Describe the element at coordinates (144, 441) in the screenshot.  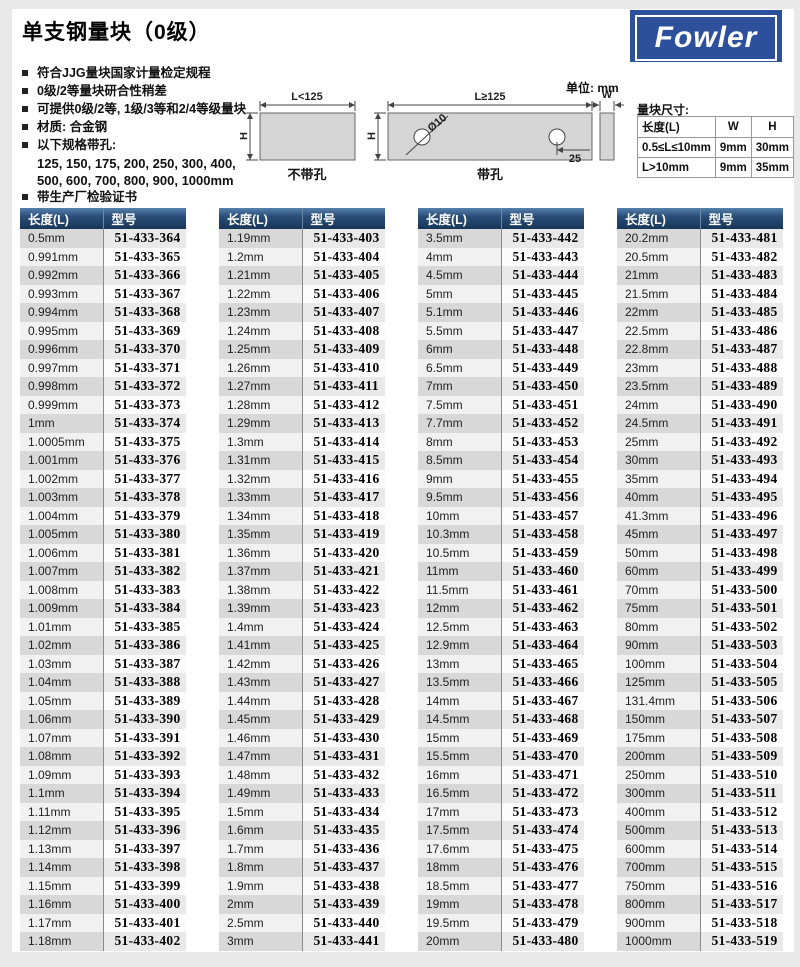
I see `model-cell: 51-433-375` at that location.